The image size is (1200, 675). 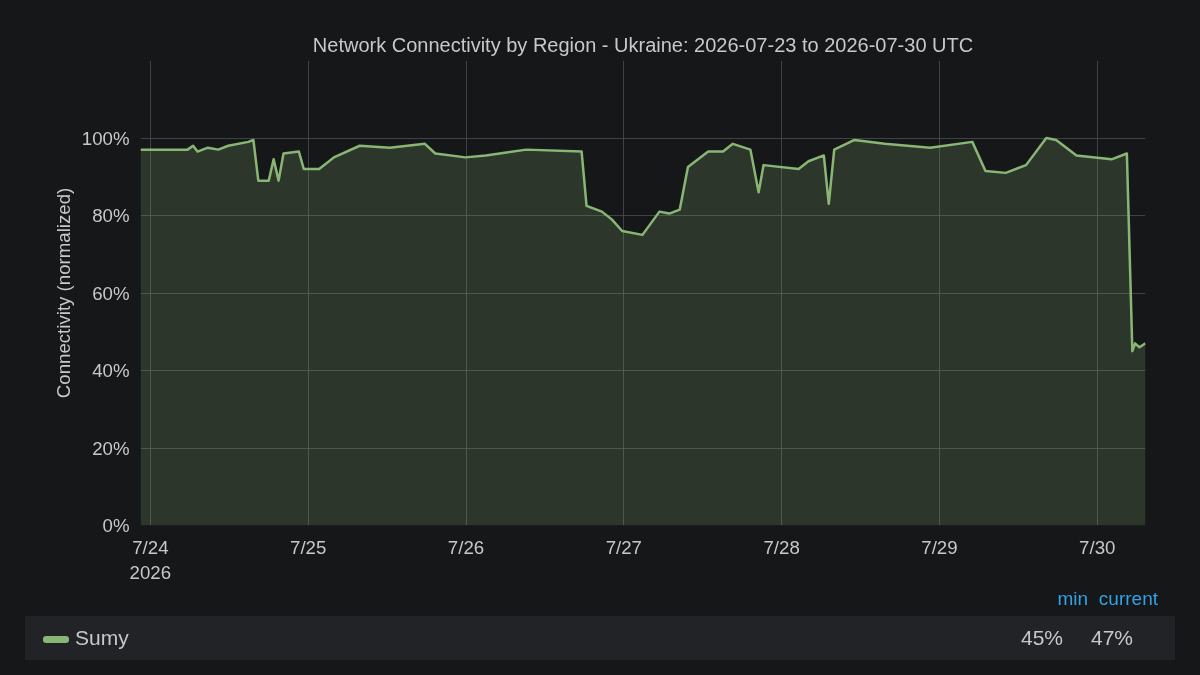 What do you see at coordinates (111, 448) in the screenshot?
I see `y-tick-label: 20%` at bounding box center [111, 448].